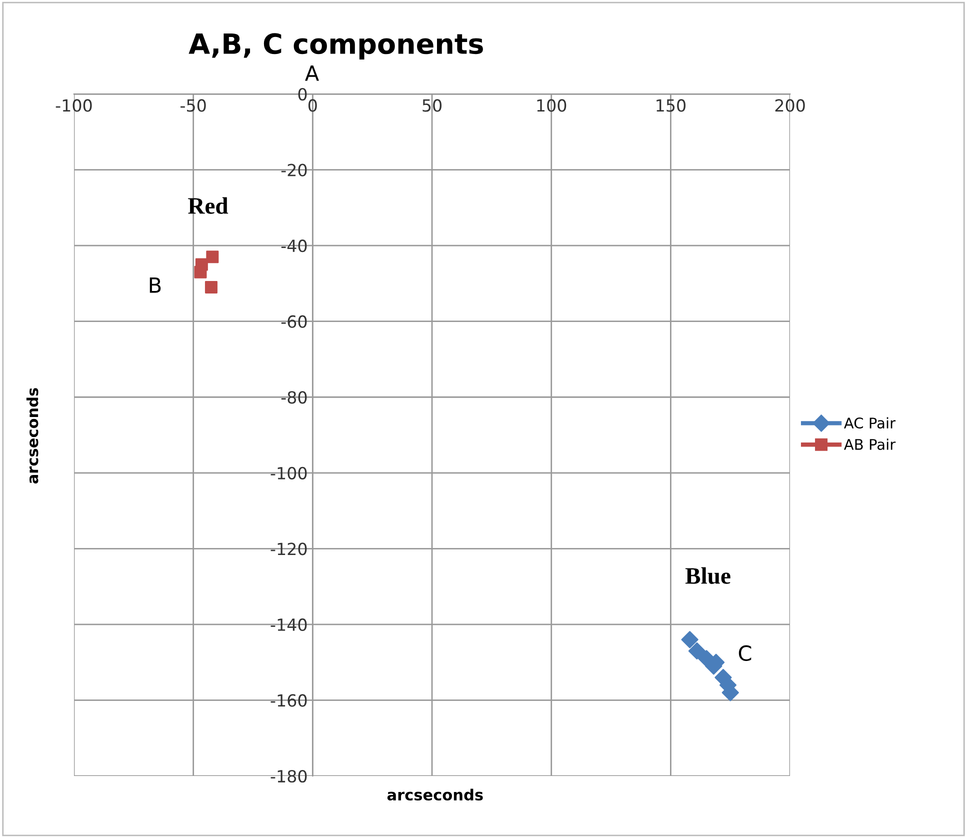 The height and width of the screenshot is (838, 967). I want to click on x-tick-label: 100, so click(551, 105).